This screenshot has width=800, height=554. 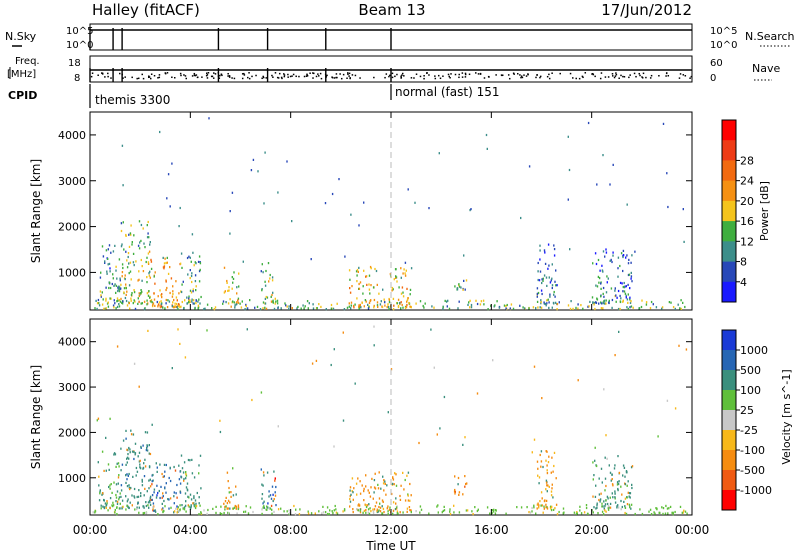 I want to click on freq-tick-bottom: 8, so click(x=77, y=78).